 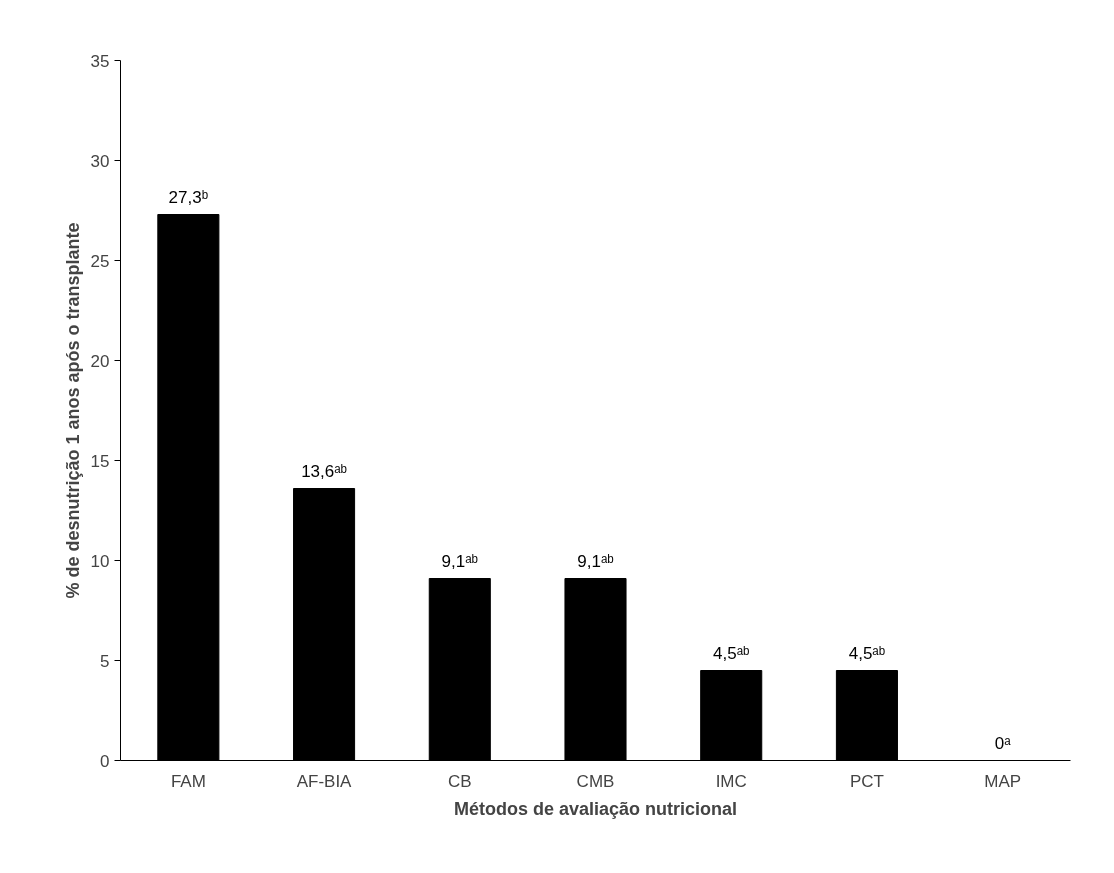 I want to click on y-axis-title: % de desnutrição 1 anos após o transplante, so click(x=72, y=410).